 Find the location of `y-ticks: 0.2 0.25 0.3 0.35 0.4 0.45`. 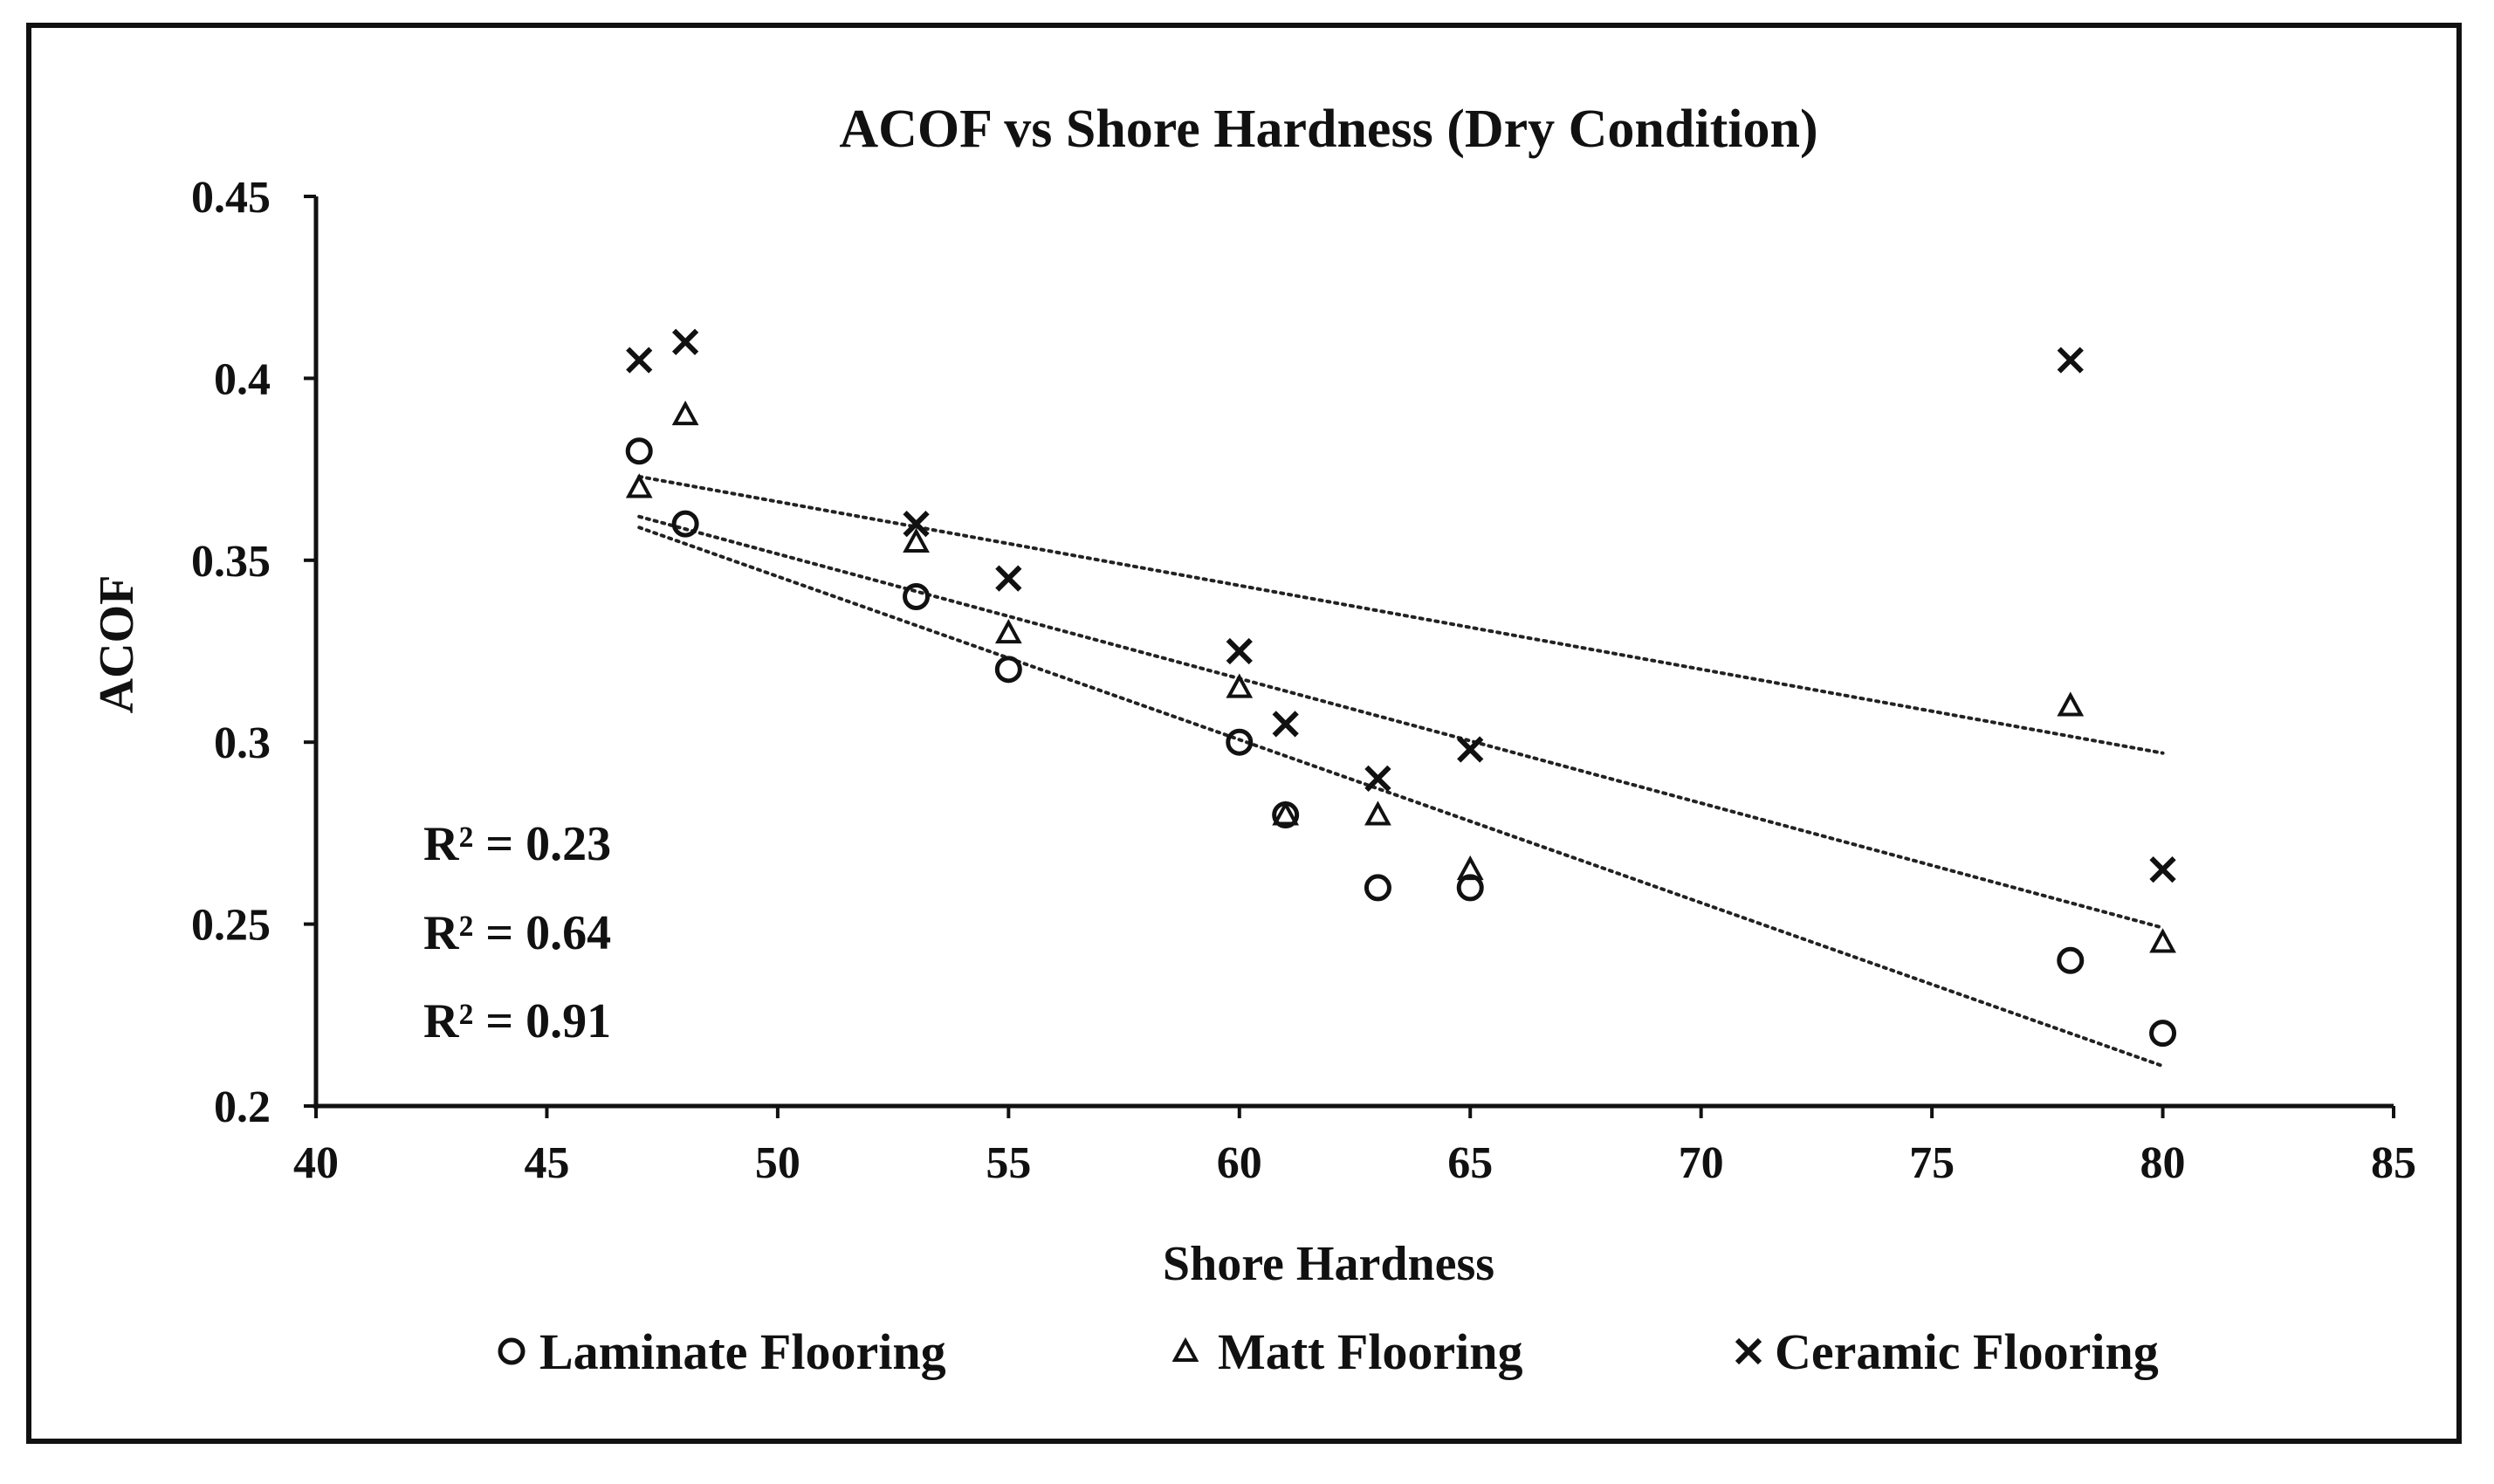

y-ticks: 0.2 0.25 0.3 0.35 0.4 0.45 is located at coordinates (253, 652).